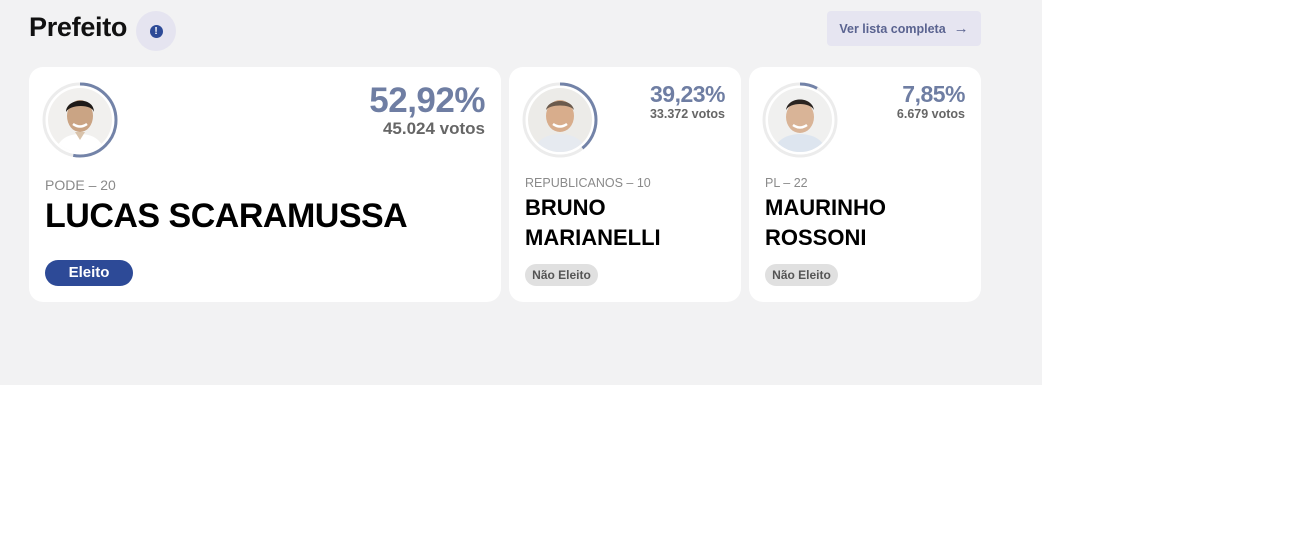 Image resolution: width=1306 pixels, height=557 pixels. I want to click on full-list-button: Ver lista completa →, so click(904, 28).